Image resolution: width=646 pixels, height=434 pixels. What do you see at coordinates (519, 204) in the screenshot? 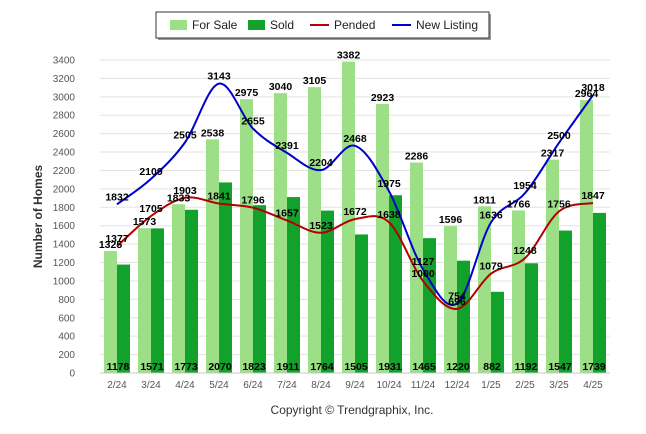
I see `for-sale-value-label: 1766` at bounding box center [519, 204].